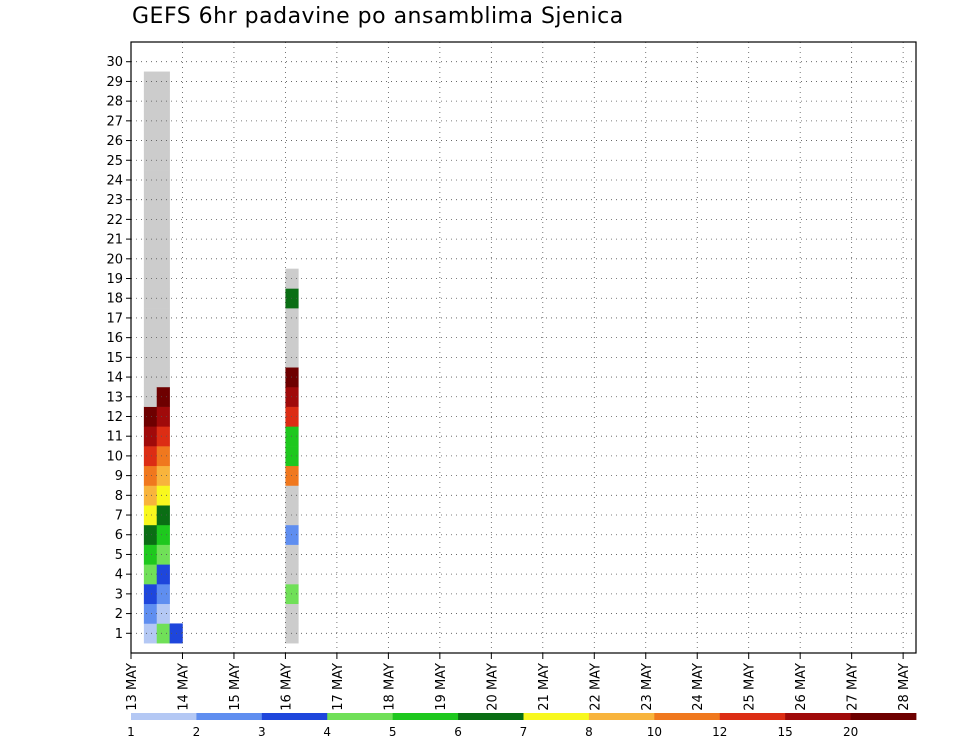 This screenshot has width=960, height=742. What do you see at coordinates (119, 594) in the screenshot?
I see `y-tick-label: 3` at bounding box center [119, 594].